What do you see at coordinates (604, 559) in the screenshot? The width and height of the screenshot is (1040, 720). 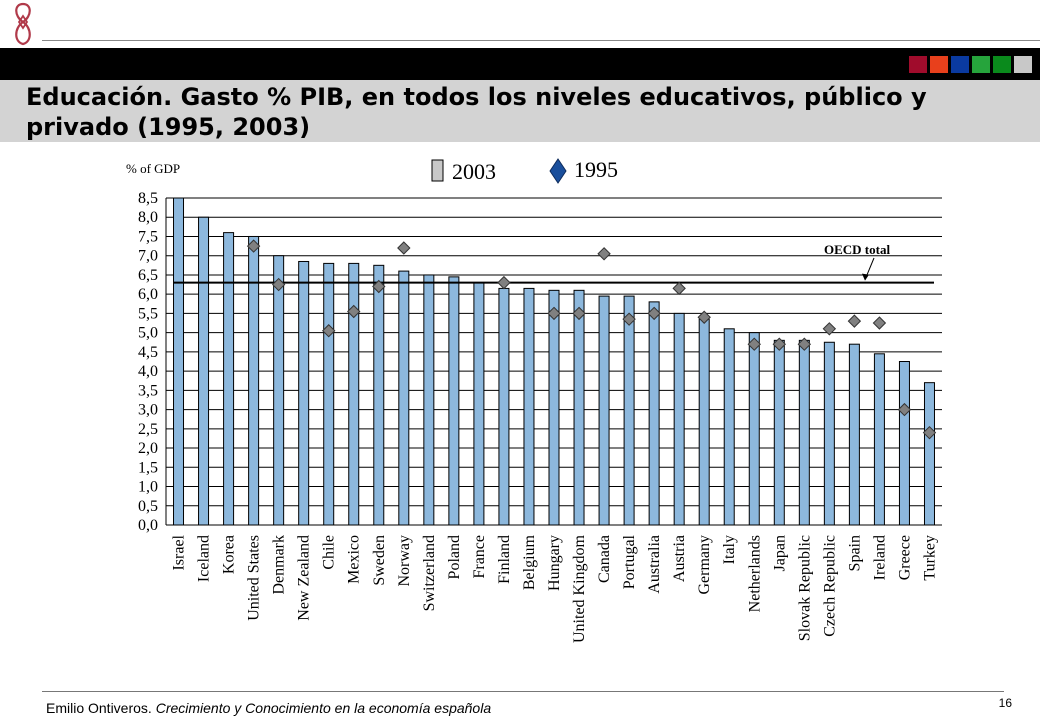 I see `x-tick-label: Canada` at bounding box center [604, 559].